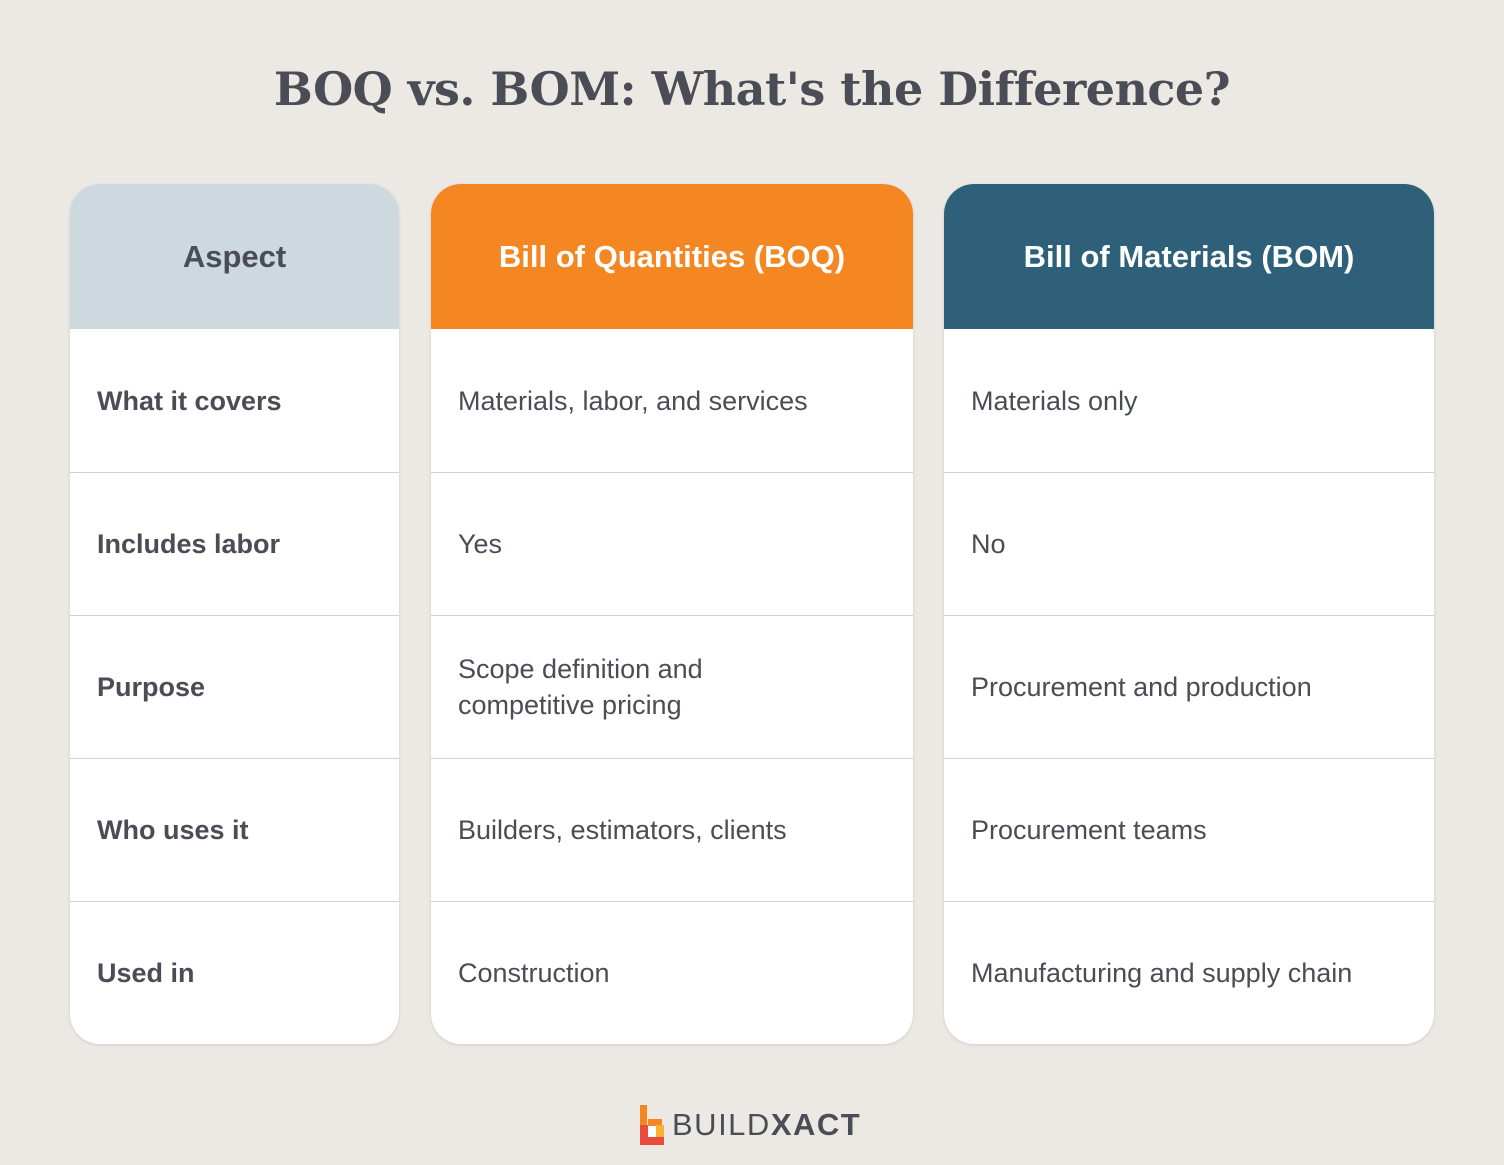 The height and width of the screenshot is (1165, 1504). Describe the element at coordinates (652, 1125) in the screenshot. I see `buildxact-b-logo-icon` at that location.